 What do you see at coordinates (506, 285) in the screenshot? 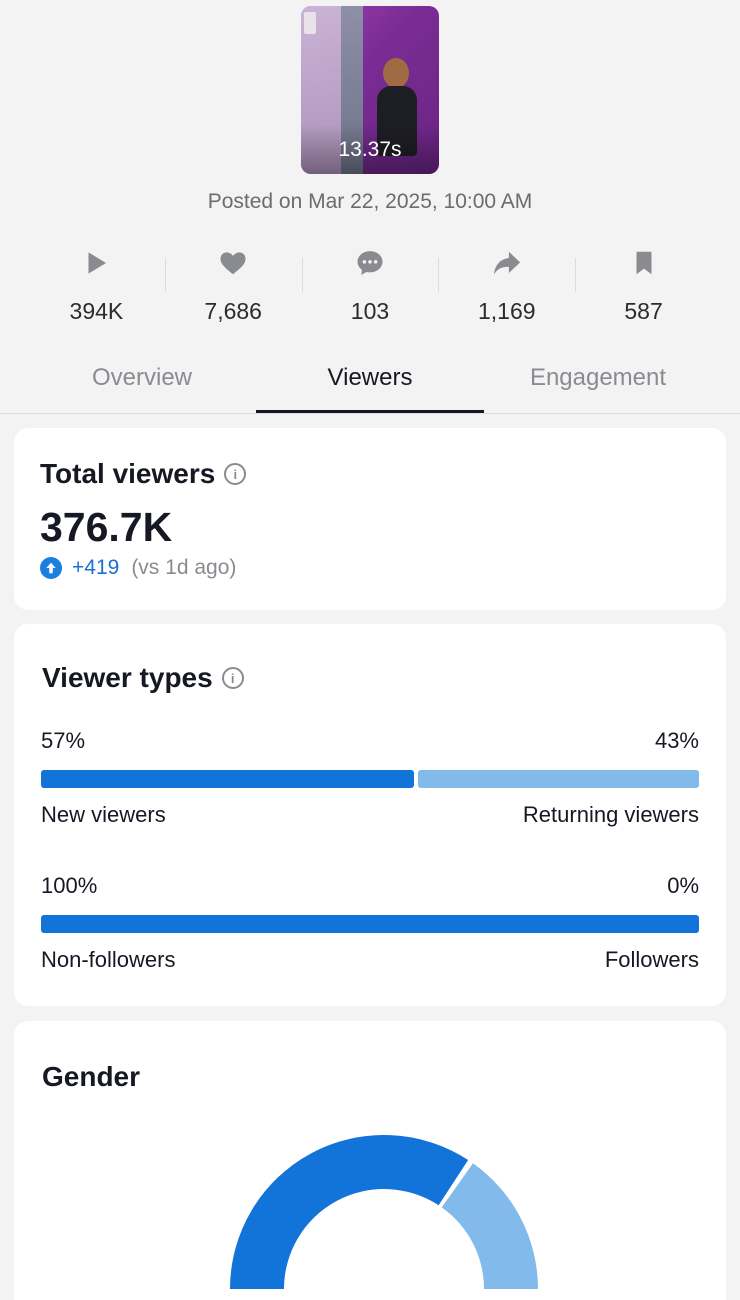
I see `stat-shares: 1,169` at bounding box center [506, 285].